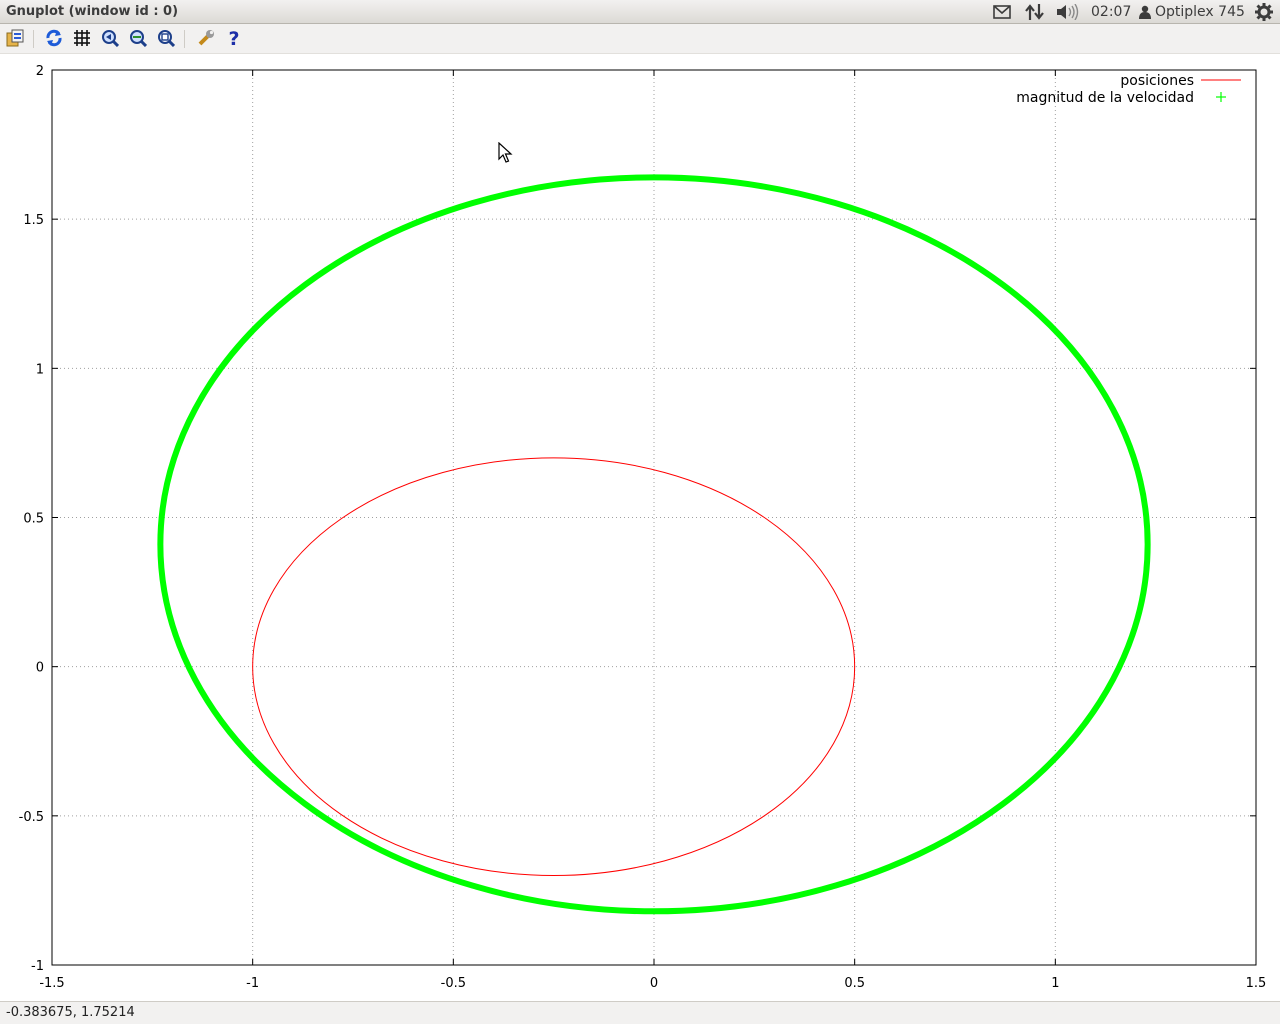 The width and height of the screenshot is (1280, 1024). I want to click on x-tick-label: -1.5, so click(51, 983).